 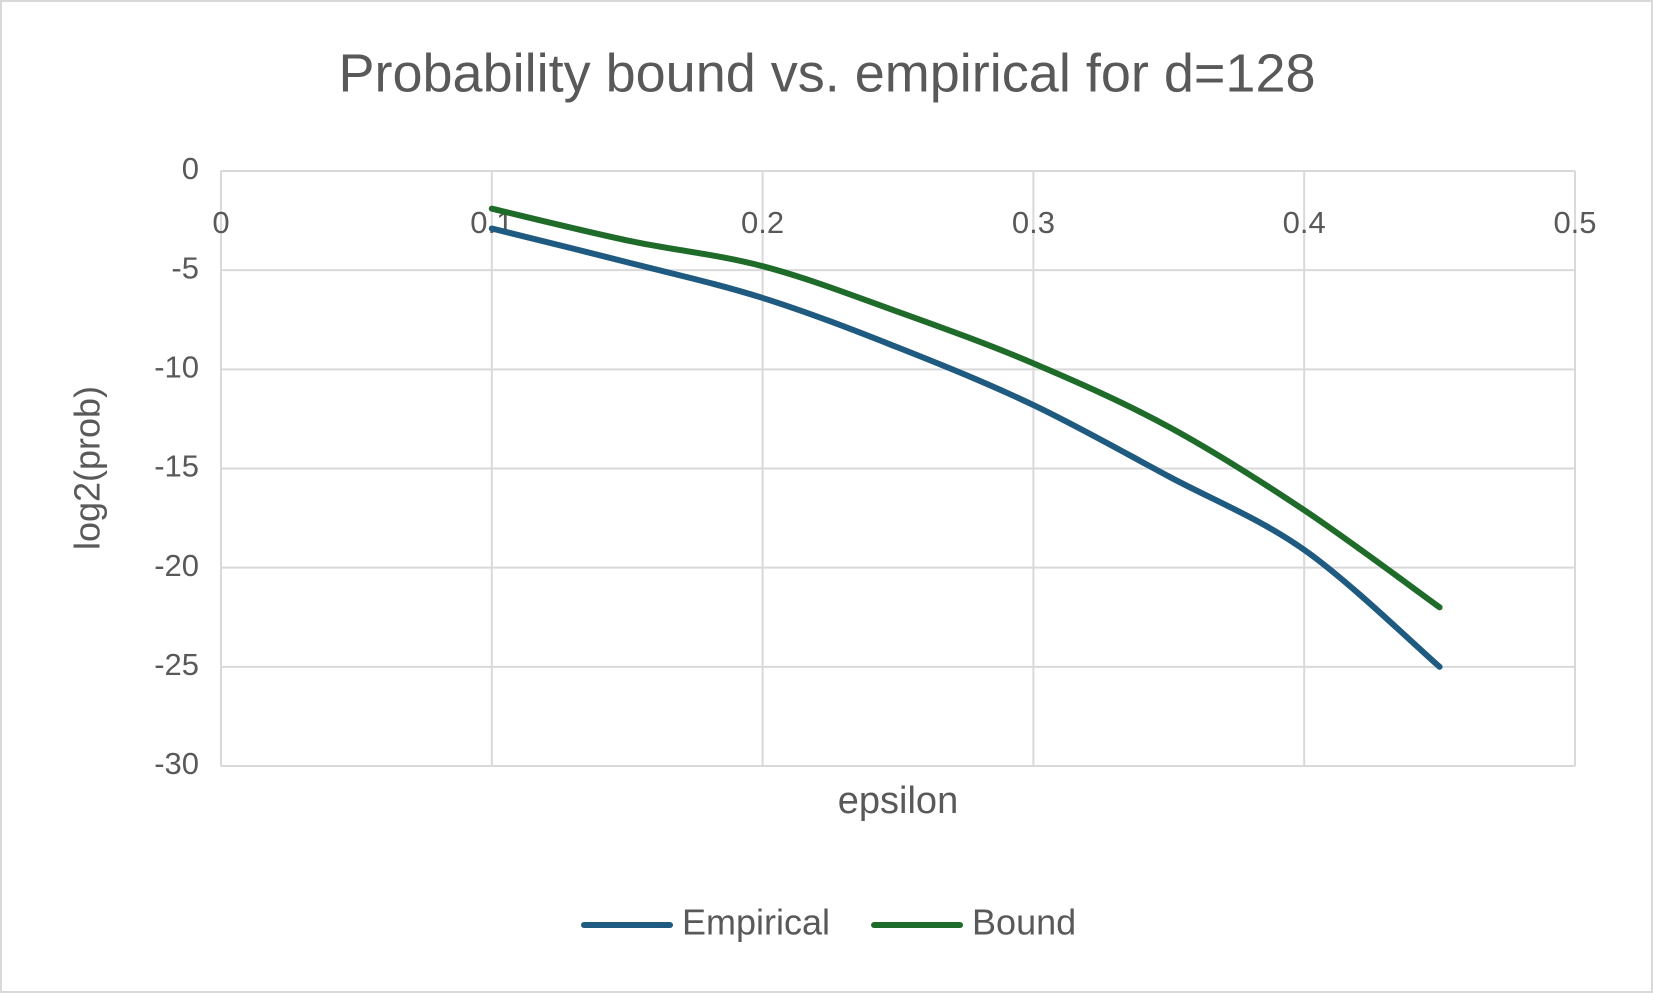 What do you see at coordinates (176, 466) in the screenshot?
I see `y-tick-label: -15` at bounding box center [176, 466].